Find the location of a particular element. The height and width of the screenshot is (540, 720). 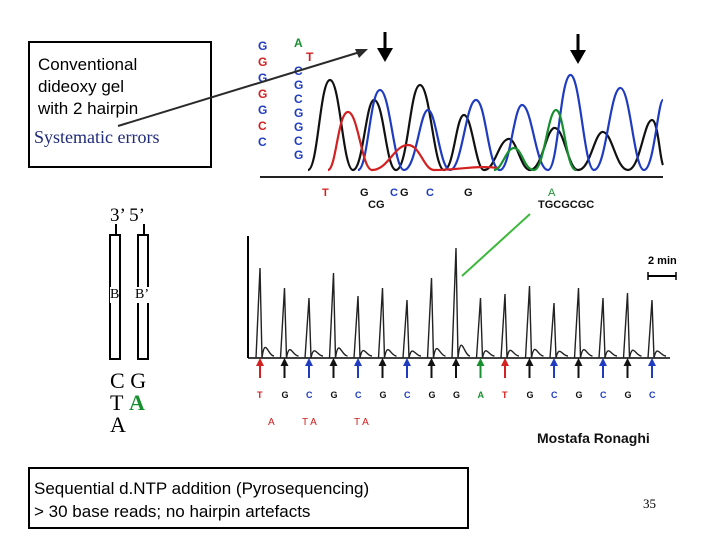

strand-right-label: B’ is located at coordinates (142, 295).